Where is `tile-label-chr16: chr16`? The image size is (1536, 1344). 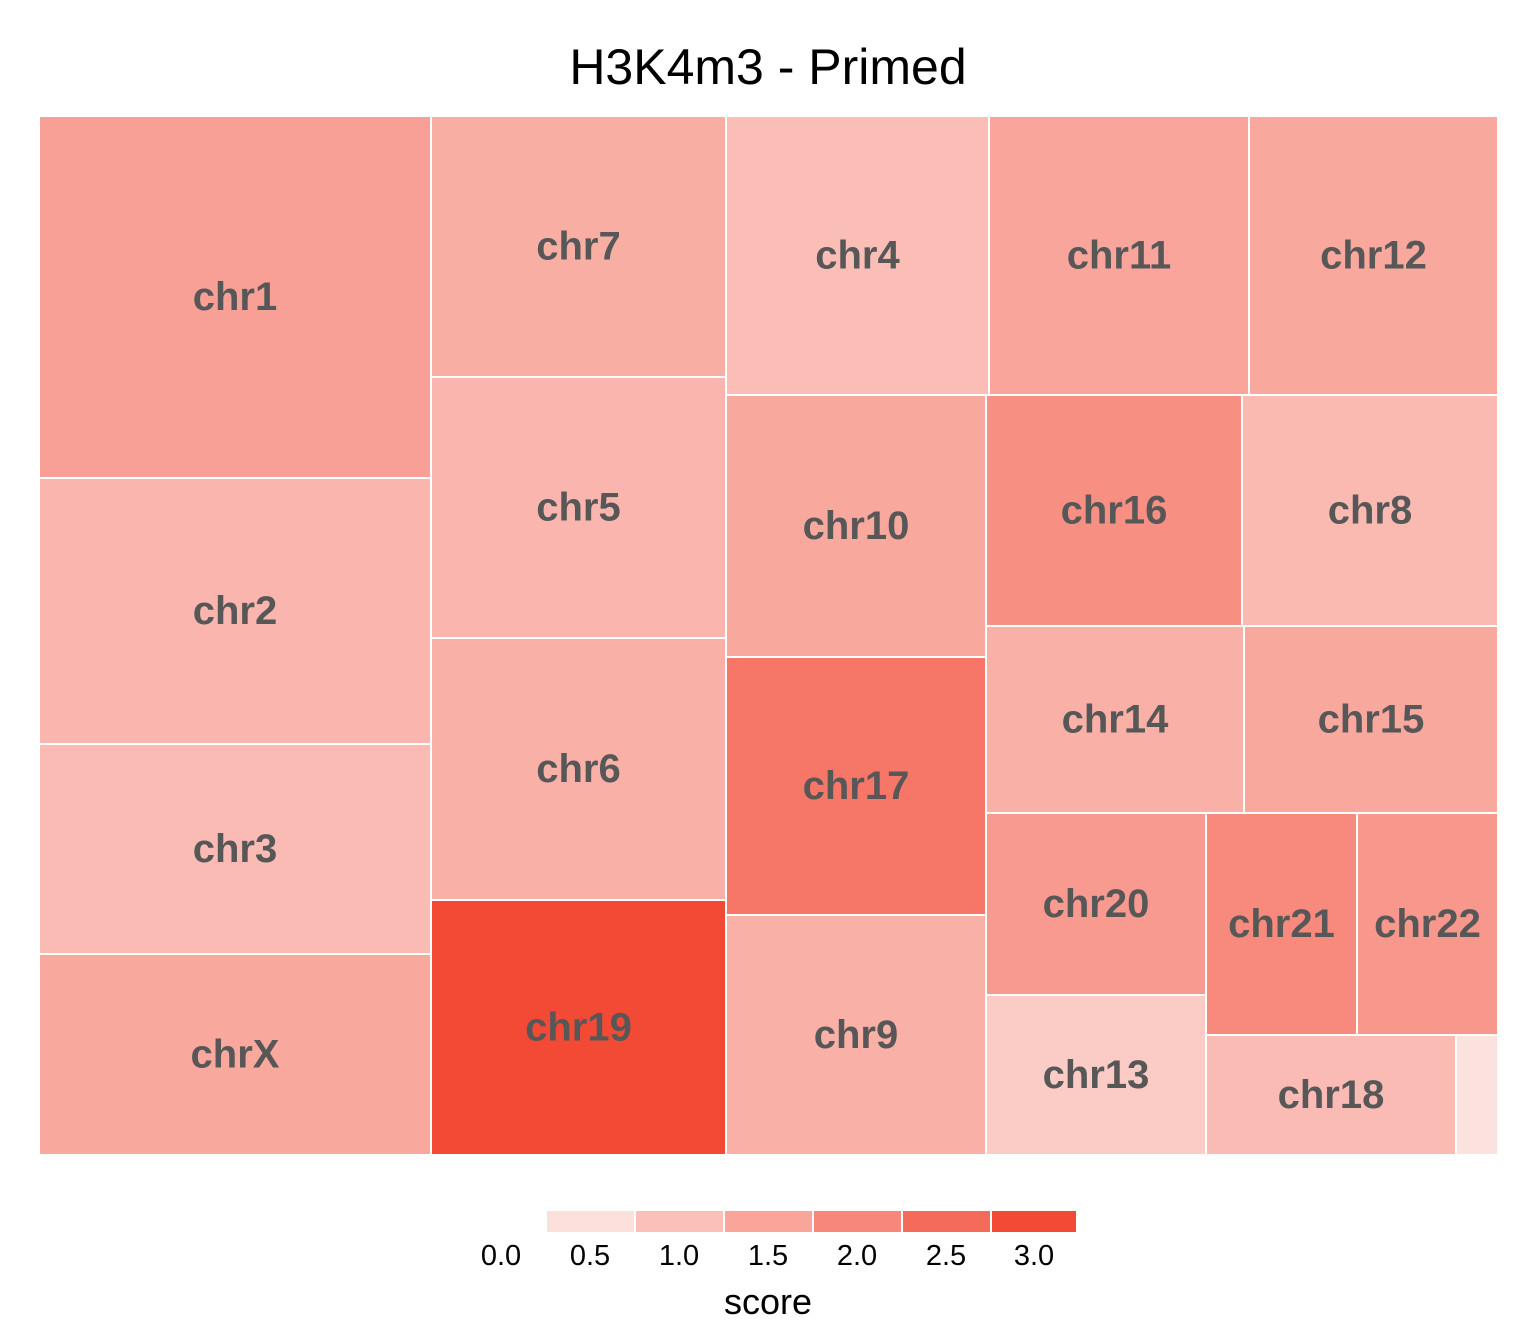 tile-label-chr16: chr16 is located at coordinates (1114, 511).